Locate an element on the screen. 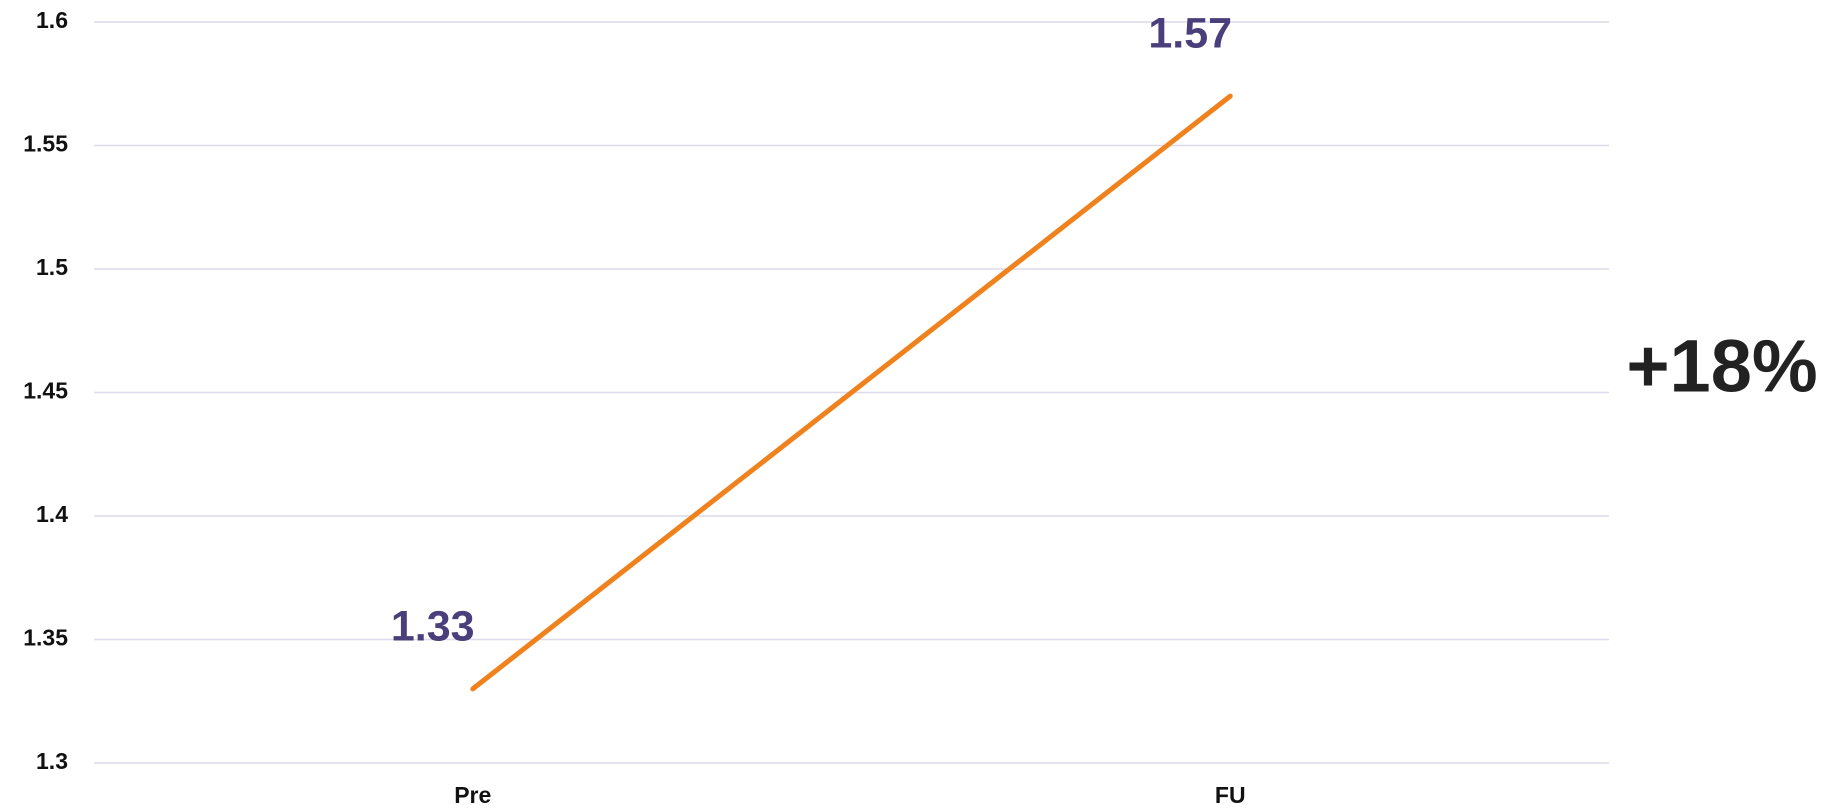 This screenshot has height=812, width=1834. annotation: +18% is located at coordinates (1721, 366).